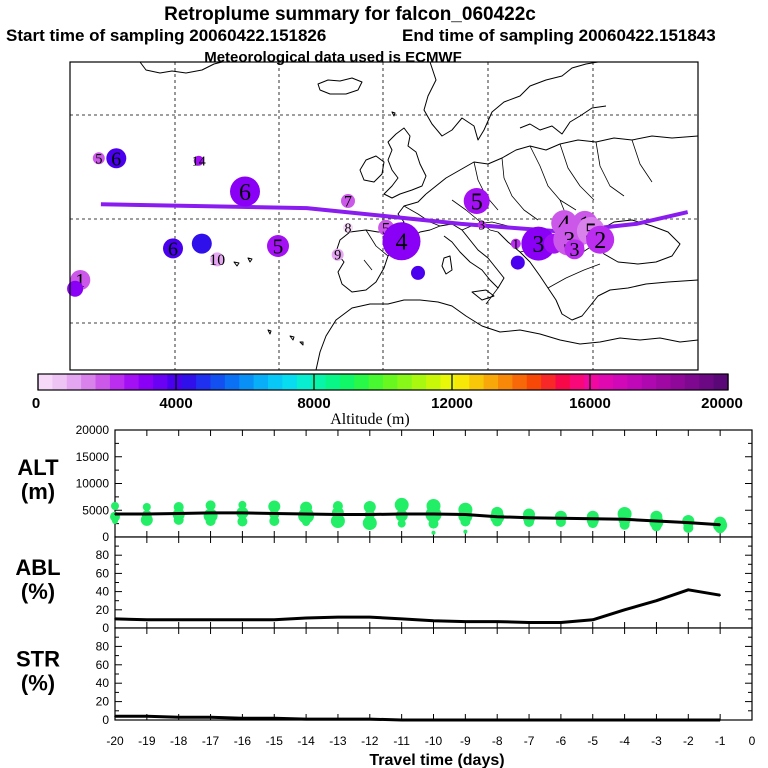  Describe the element at coordinates (688, 741) in the screenshot. I see `x-tick-label: -2` at that location.